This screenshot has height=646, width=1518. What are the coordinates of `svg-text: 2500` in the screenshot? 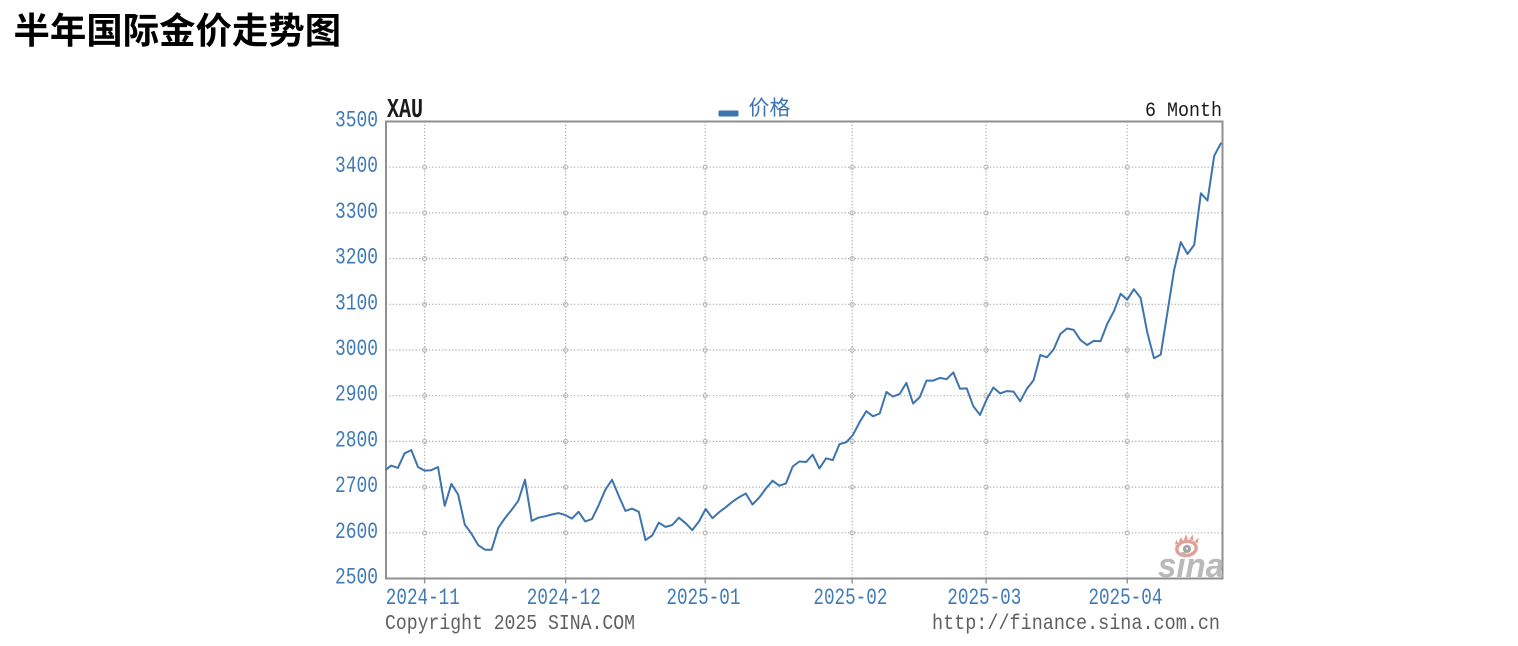 It's located at (356, 578).